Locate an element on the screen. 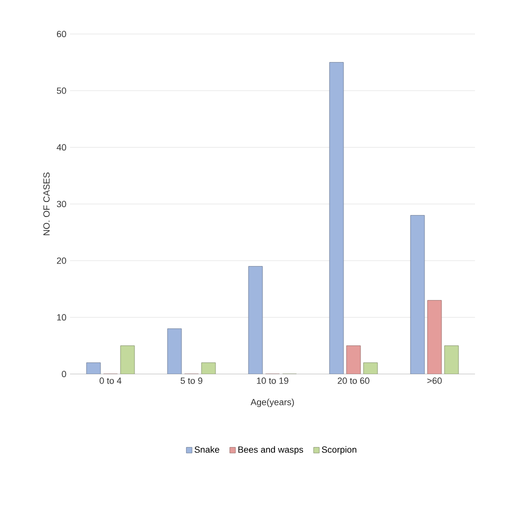 The width and height of the screenshot is (506, 509). y-tick-label: 20 is located at coordinates (61, 260).